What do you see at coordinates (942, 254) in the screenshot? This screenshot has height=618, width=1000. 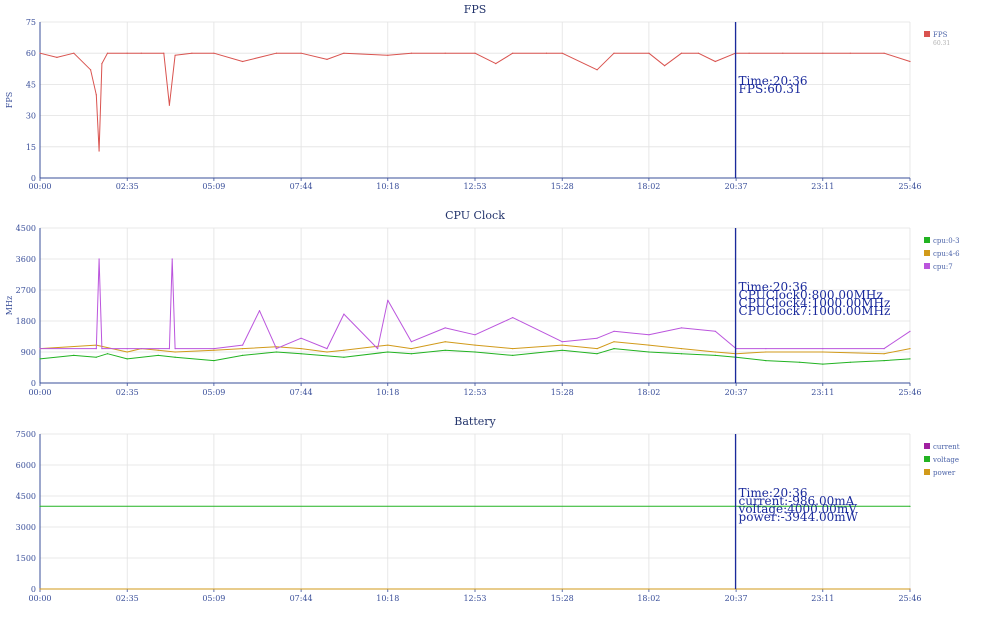 I see `legend-item: cpu:4-6` at bounding box center [942, 254].